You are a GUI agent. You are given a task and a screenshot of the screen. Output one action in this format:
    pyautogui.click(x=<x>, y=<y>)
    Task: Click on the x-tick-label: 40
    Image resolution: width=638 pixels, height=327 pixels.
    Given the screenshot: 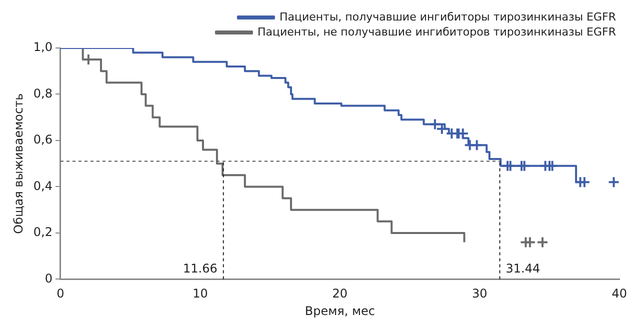 What is the action you would take?
    pyautogui.click(x=620, y=293)
    